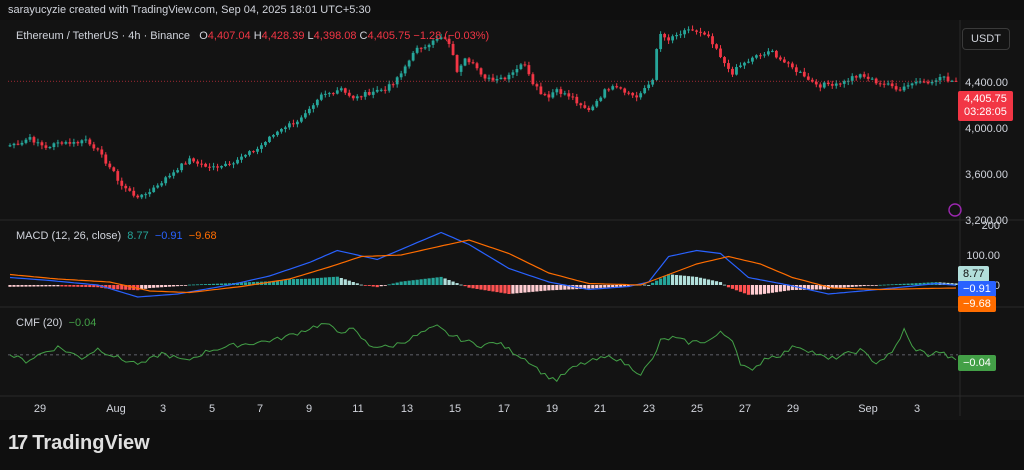 This screenshot has width=1024, height=470. What do you see at coordinates (18, 443) in the screenshot?
I see `tradingview-icon: 17` at bounding box center [18, 443].